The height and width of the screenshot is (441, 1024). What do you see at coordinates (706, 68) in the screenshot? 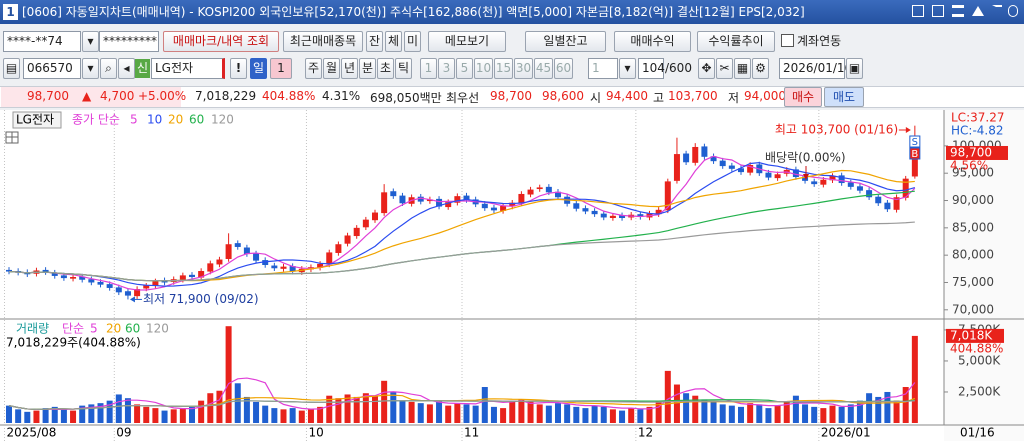
I see `icon: ✥` at bounding box center [706, 68].